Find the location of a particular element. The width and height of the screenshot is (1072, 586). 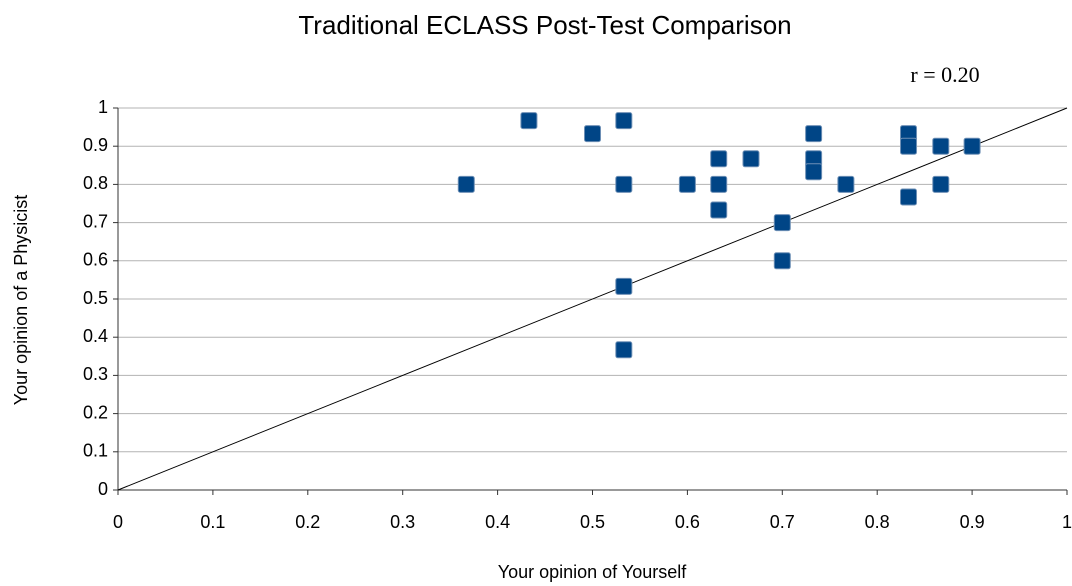

y-tick-label: 0.9 is located at coordinates (95, 145).